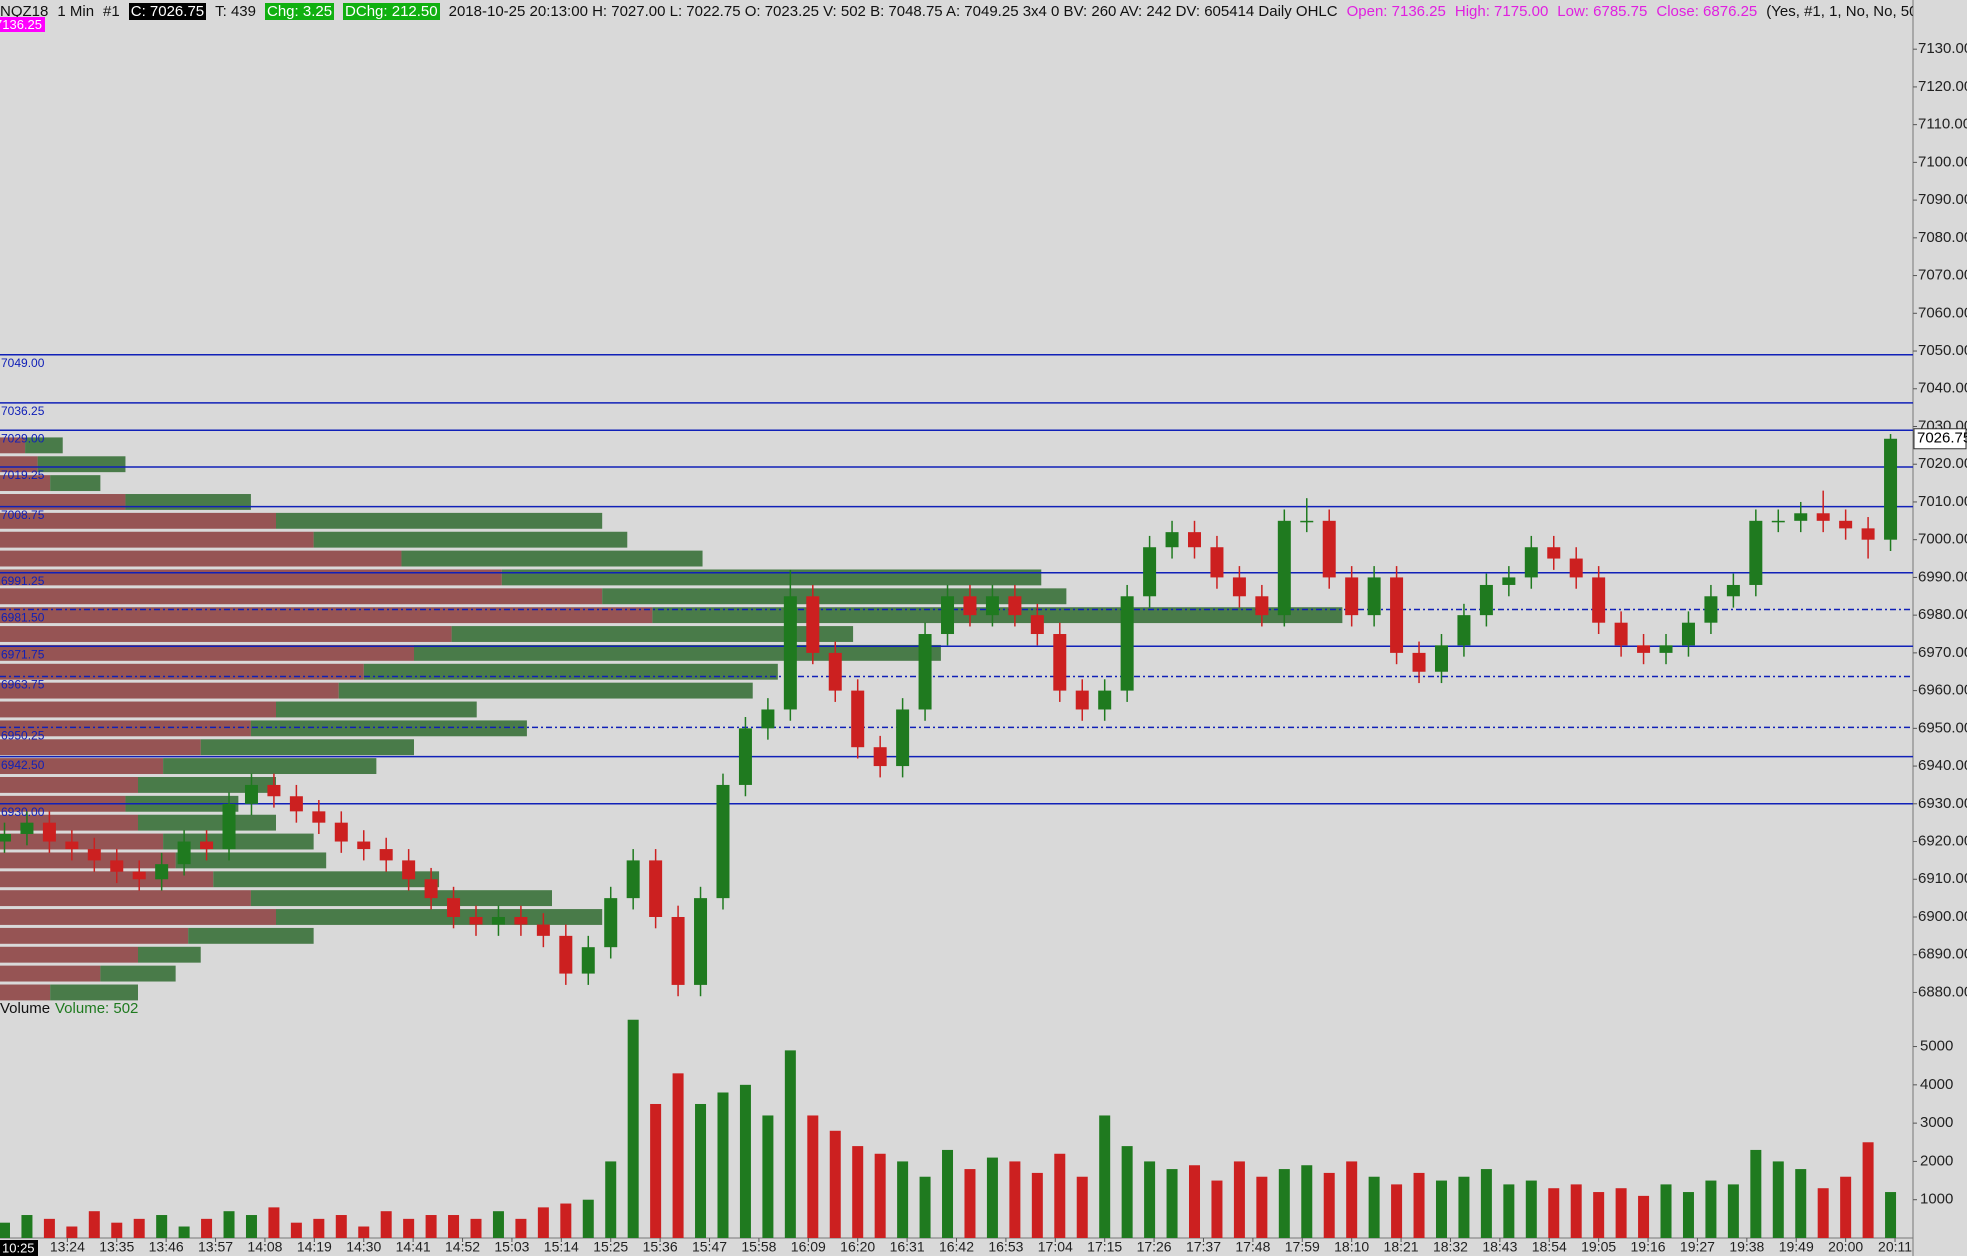 The width and height of the screenshot is (1967, 1256). Describe the element at coordinates (610, 1247) in the screenshot. I see `x-tick-label: 15:25` at that location.